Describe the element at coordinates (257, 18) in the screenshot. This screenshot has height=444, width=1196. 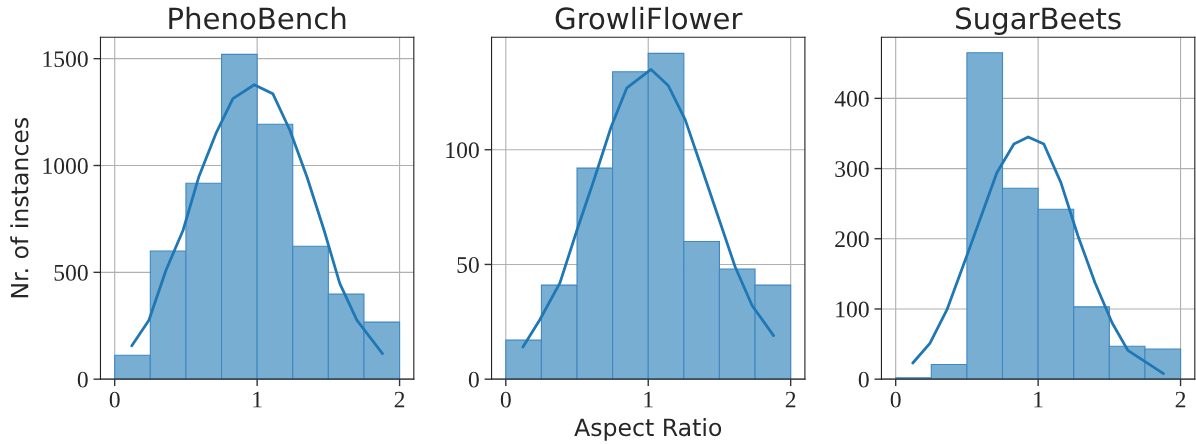
I see `chart-title: PhenoBench` at that location.